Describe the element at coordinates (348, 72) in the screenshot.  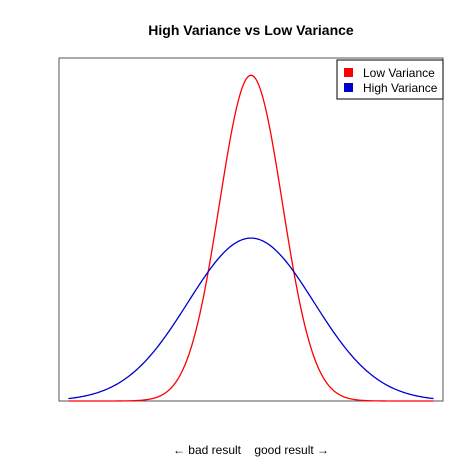
I see `legend-swatch-low-variance` at that location.